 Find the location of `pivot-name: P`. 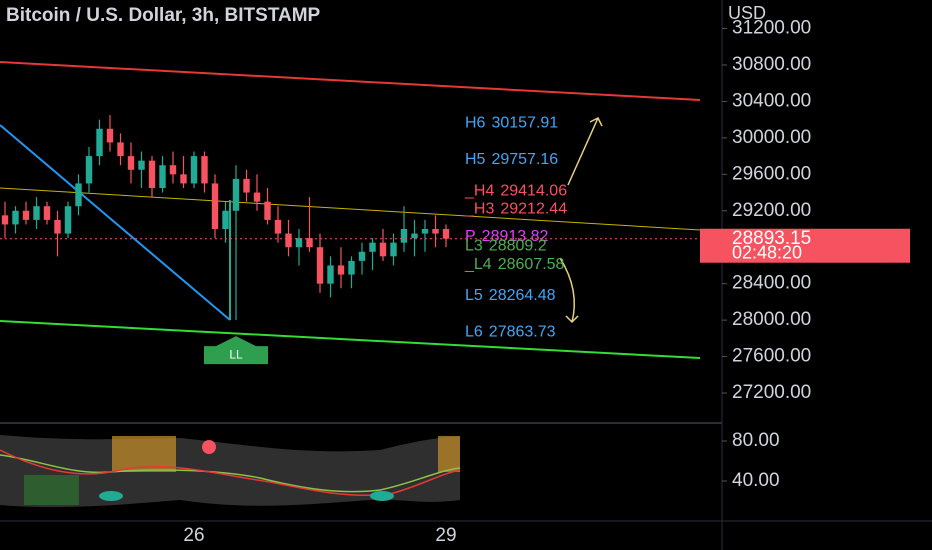

pivot-name: P is located at coordinates (470, 236).